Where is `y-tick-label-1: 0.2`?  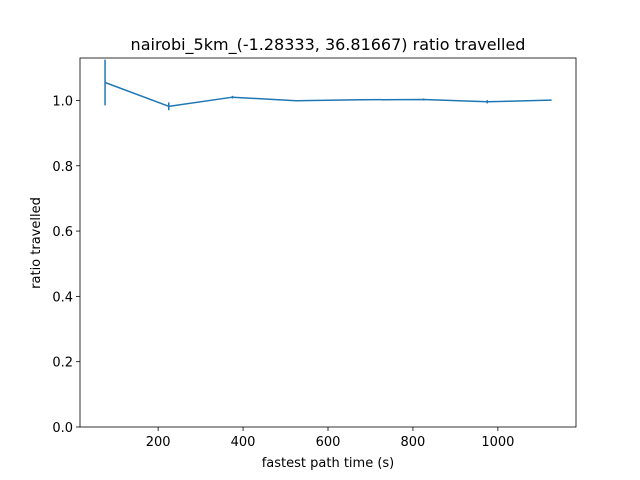 y-tick-label-1: 0.2 is located at coordinates (62, 363).